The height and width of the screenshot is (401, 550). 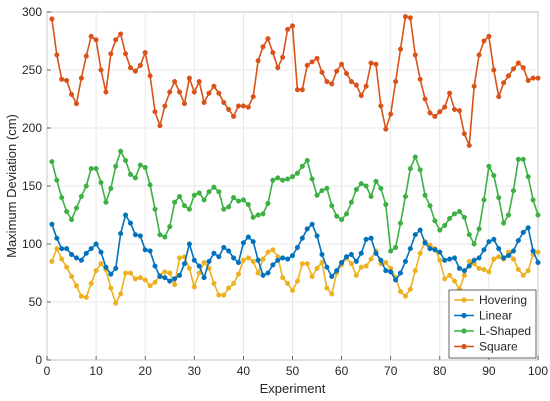 What do you see at coordinates (464, 300) in the screenshot?
I see `legend-swatch-marker` at bounding box center [464, 300].